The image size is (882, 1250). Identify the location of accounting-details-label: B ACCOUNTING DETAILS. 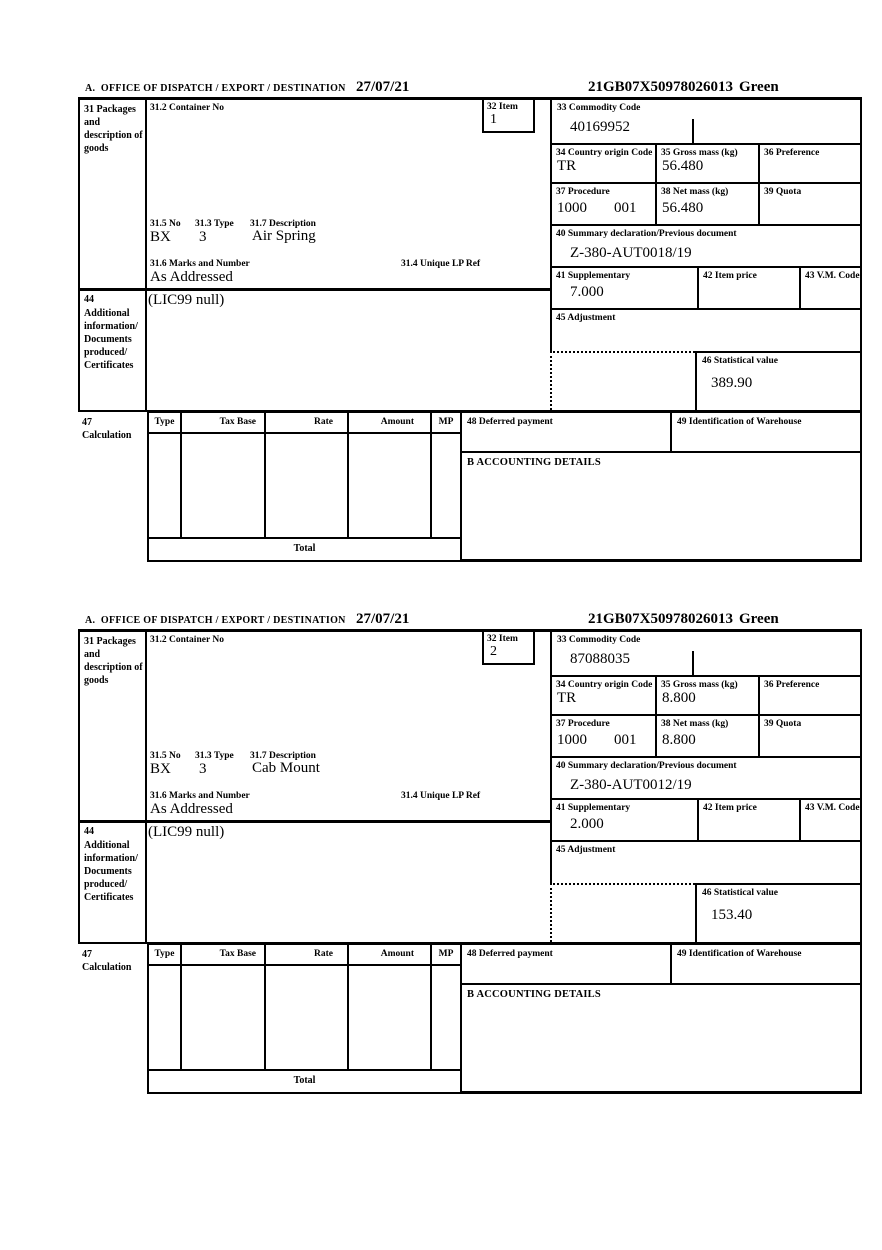
(534, 462).